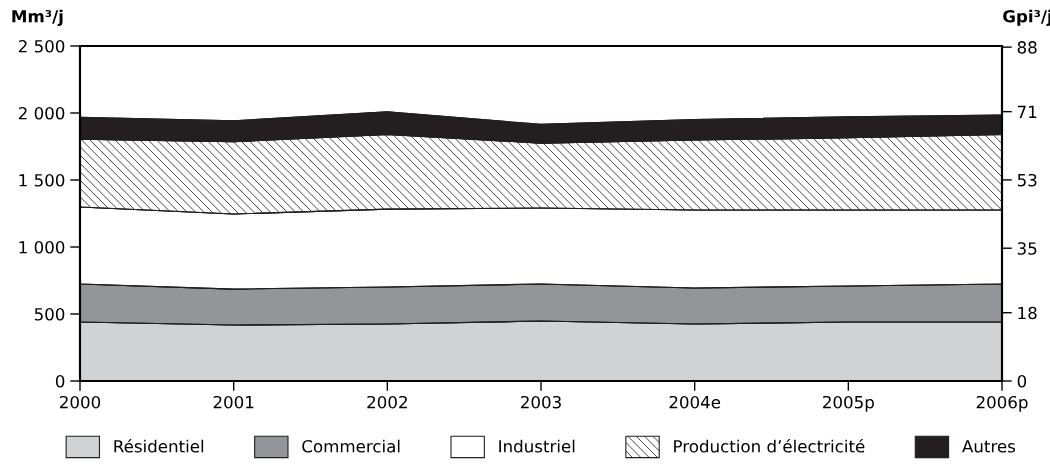  I want to click on y-tick-label: 2 000, so click(41, 113).